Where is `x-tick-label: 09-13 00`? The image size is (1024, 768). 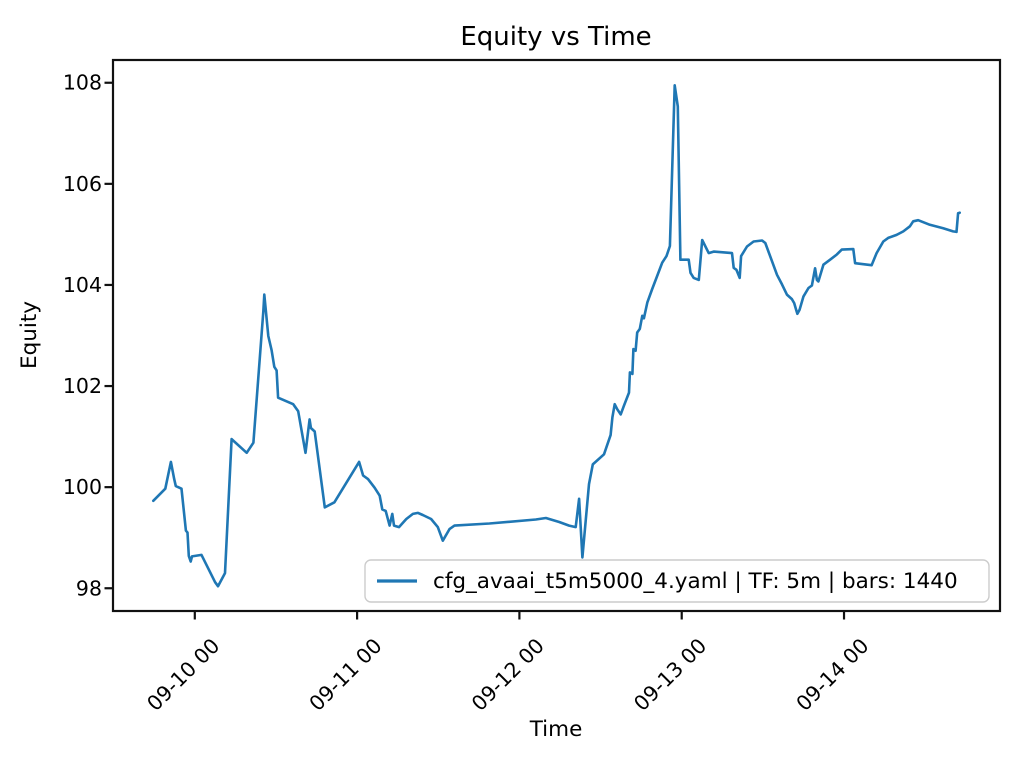
x-tick-label: 09-13 00 is located at coordinates (670, 675).